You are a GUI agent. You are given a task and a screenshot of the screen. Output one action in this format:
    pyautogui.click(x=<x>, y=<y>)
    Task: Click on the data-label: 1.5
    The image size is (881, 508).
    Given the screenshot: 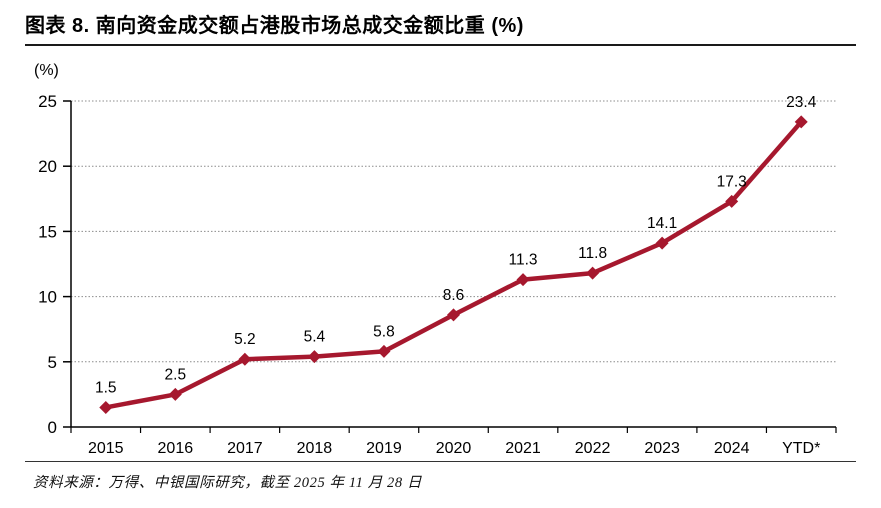 What is the action you would take?
    pyautogui.click(x=106, y=387)
    